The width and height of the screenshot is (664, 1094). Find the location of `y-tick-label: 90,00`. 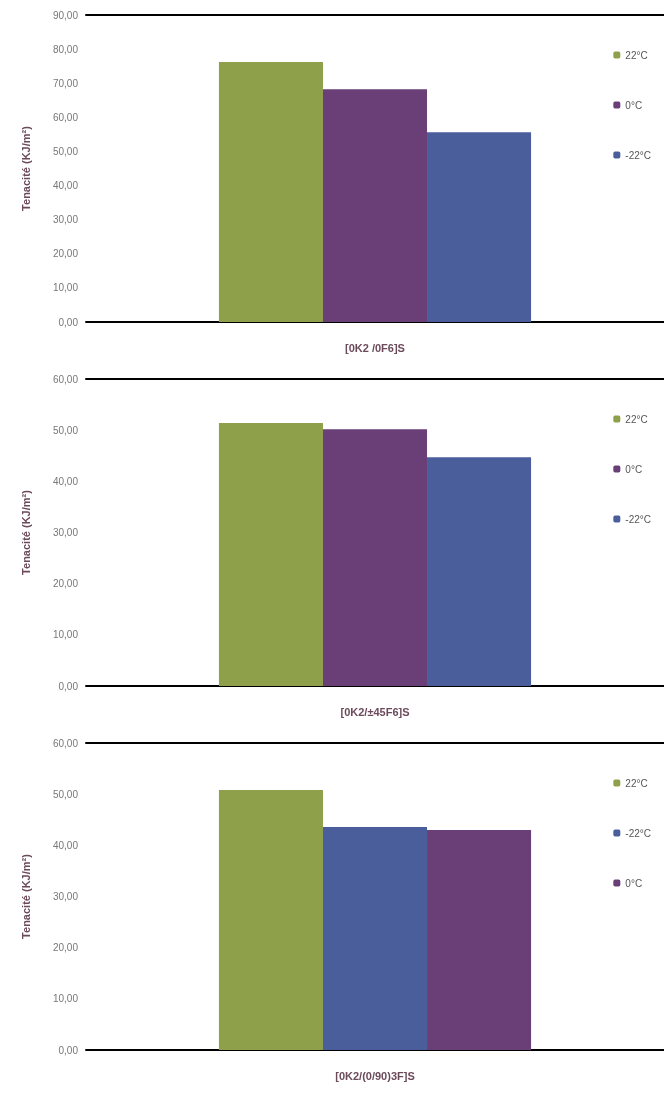

y-tick-label: 90,00 is located at coordinates (65, 15).